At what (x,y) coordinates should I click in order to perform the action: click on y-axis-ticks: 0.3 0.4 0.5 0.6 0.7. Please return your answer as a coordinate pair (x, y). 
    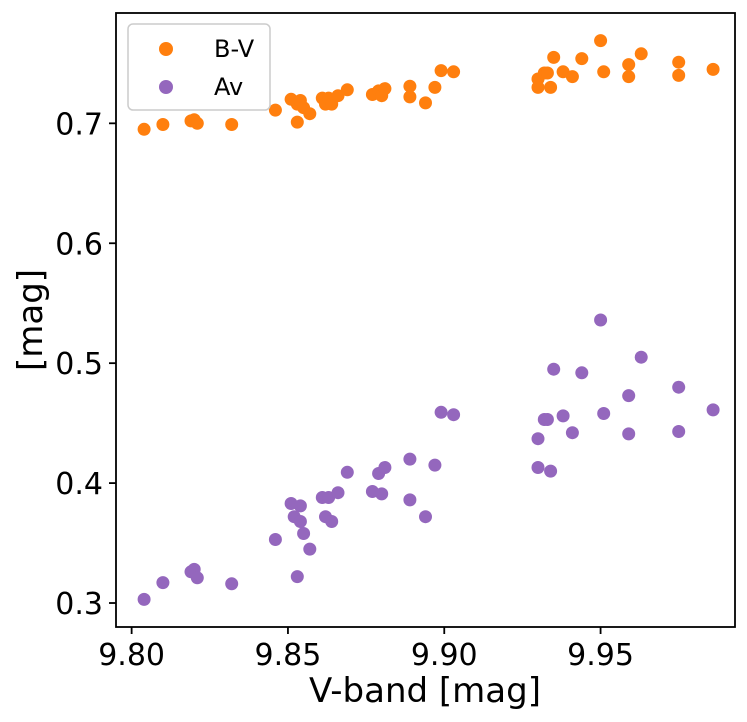
    Looking at the image, I should click on (85, 364).